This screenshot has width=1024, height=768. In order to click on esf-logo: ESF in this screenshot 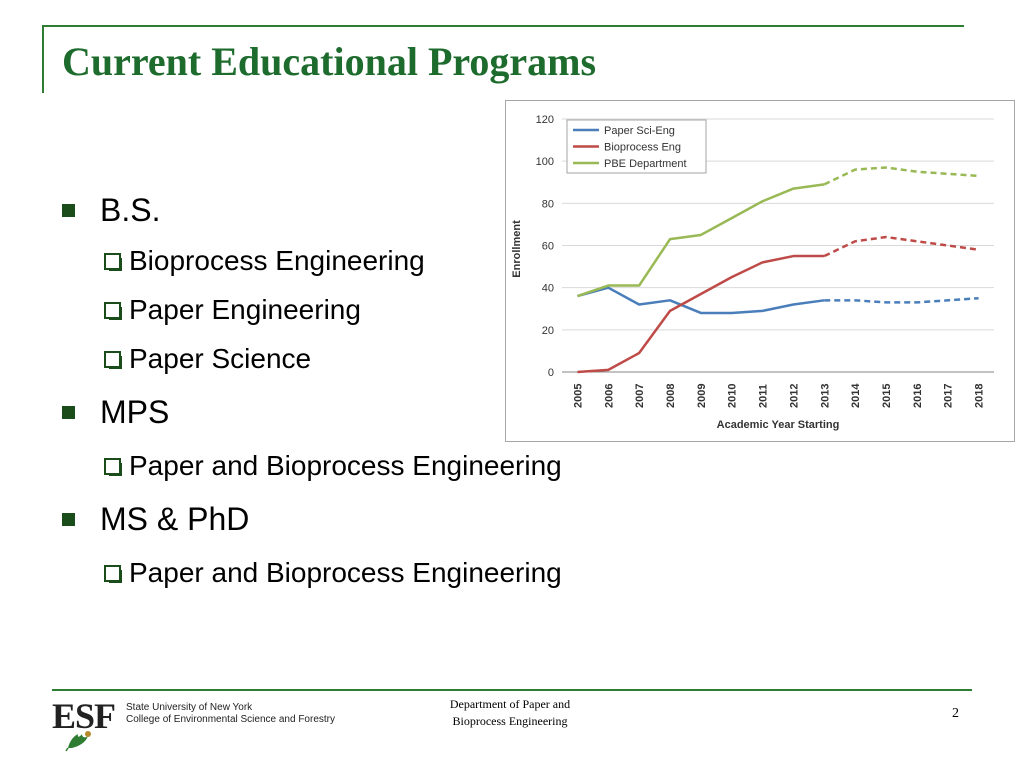, I will do `click(84, 726)`.